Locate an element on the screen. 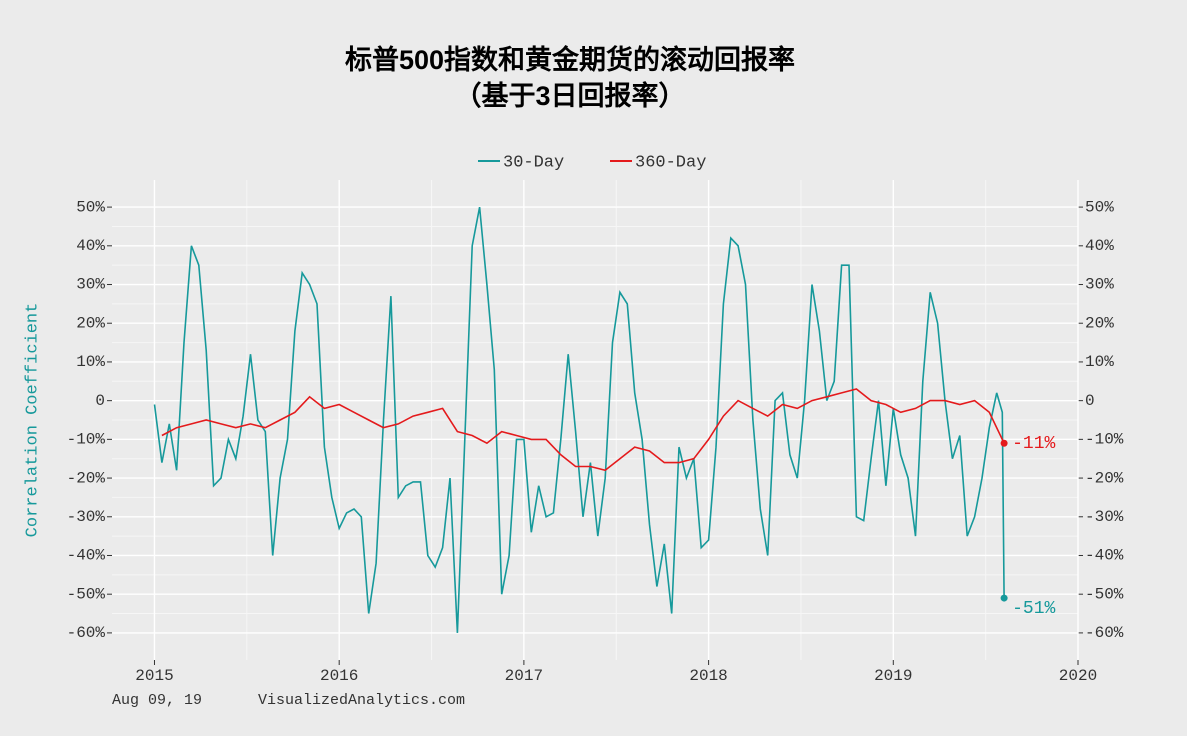  footer-source: VisualizedAnalytics.com is located at coordinates (361, 700).